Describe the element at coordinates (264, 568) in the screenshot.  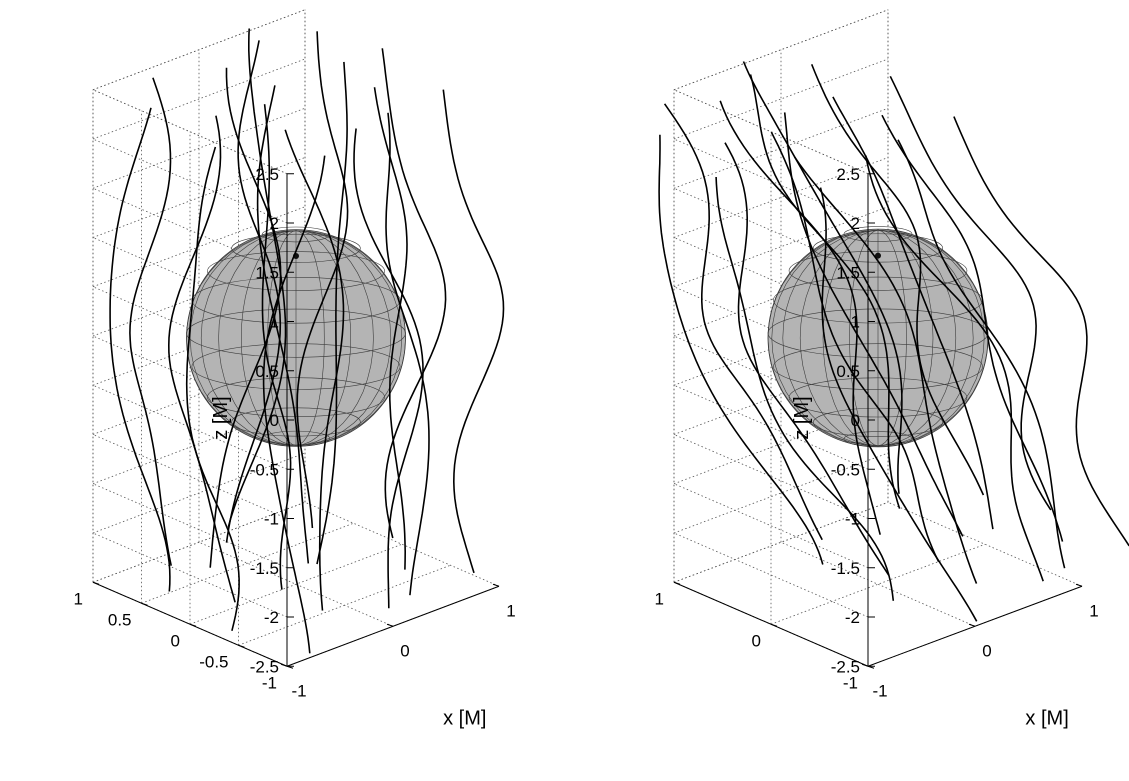
I see `z-tick-label: -1.5` at that location.